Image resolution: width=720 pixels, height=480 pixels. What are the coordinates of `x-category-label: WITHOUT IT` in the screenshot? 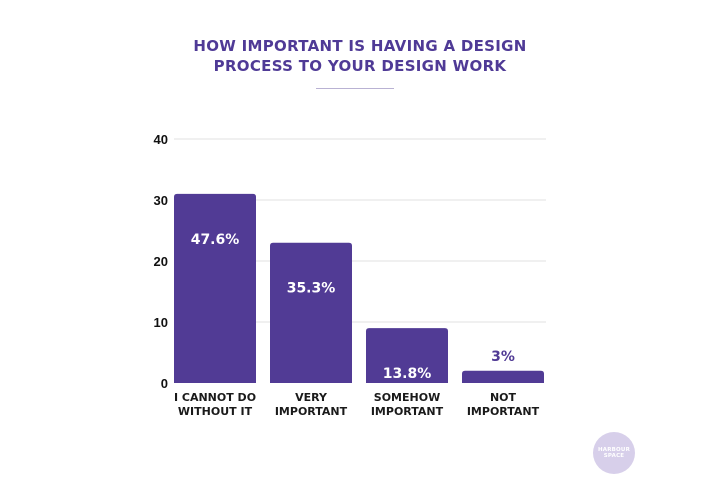 It's located at (215, 411).